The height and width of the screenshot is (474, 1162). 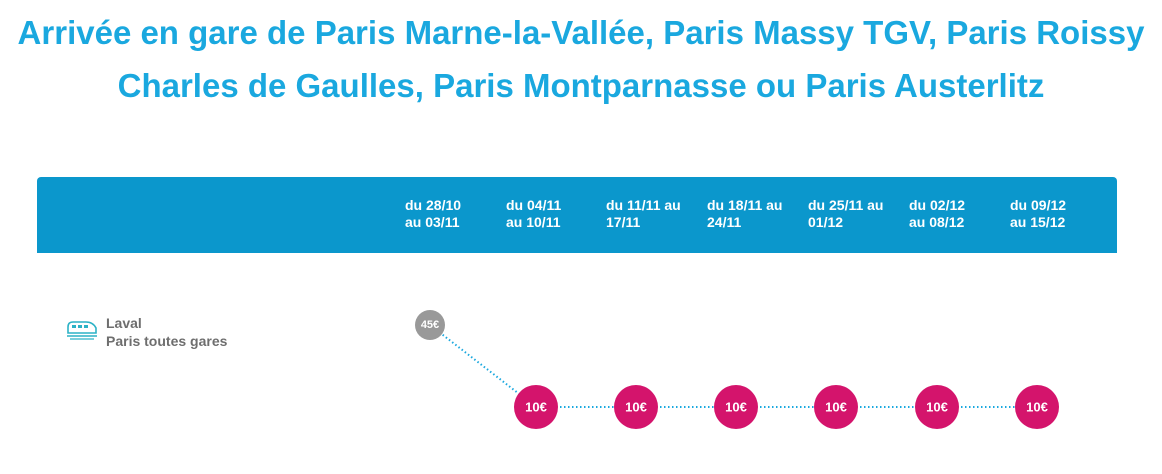 I want to click on route-text: Laval Paris toutes gares, so click(x=206, y=332).